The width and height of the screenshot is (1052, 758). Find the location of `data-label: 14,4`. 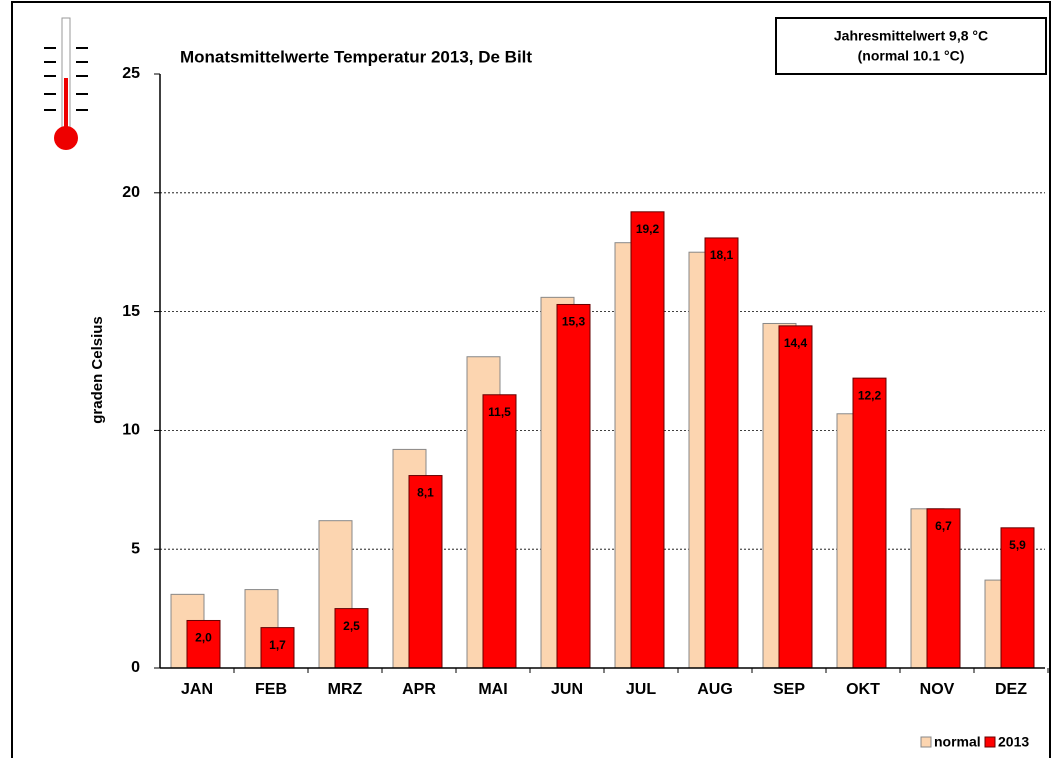

data-label: 14,4 is located at coordinates (796, 343).